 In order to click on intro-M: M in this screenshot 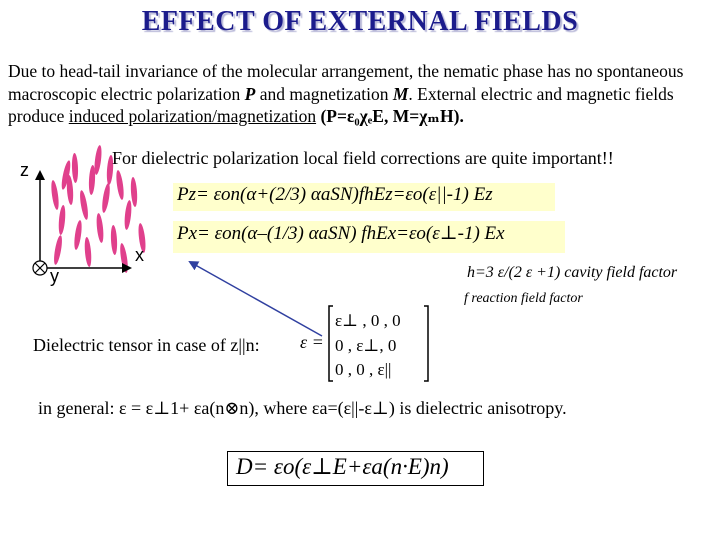, I will do `click(400, 93)`.